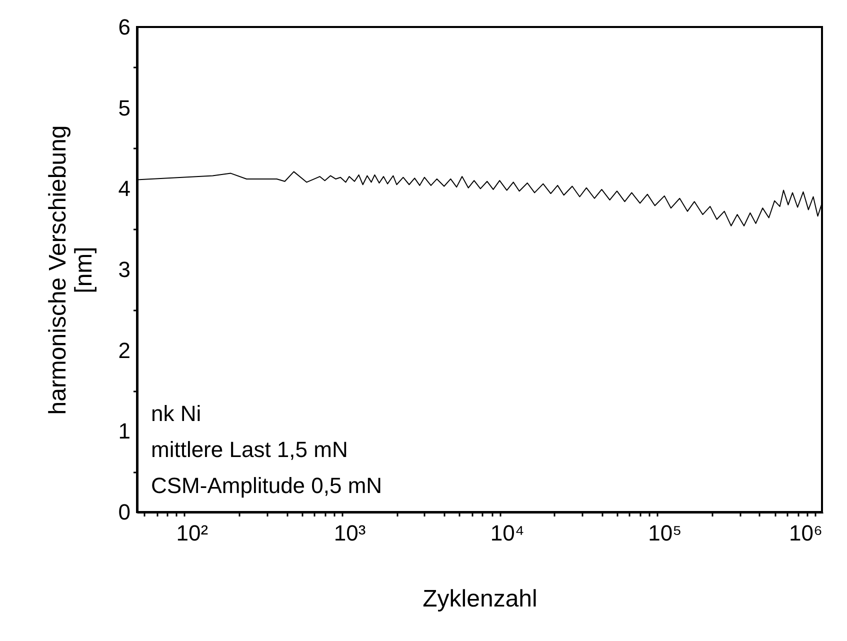 This screenshot has height=641, width=847. What do you see at coordinates (665, 533) in the screenshot?
I see `x-tick-label: 10⁵` at bounding box center [665, 533].